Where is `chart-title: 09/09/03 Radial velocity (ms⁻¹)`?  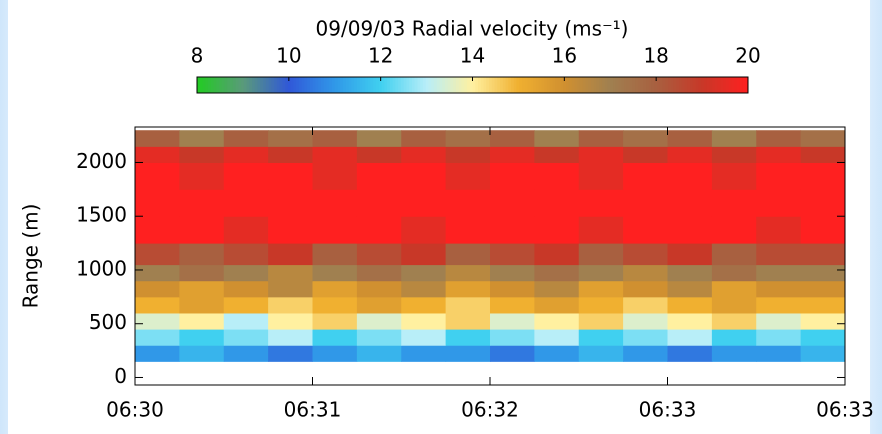 chart-title: 09/09/03 Radial velocity (ms⁻¹) is located at coordinates (472, 29).